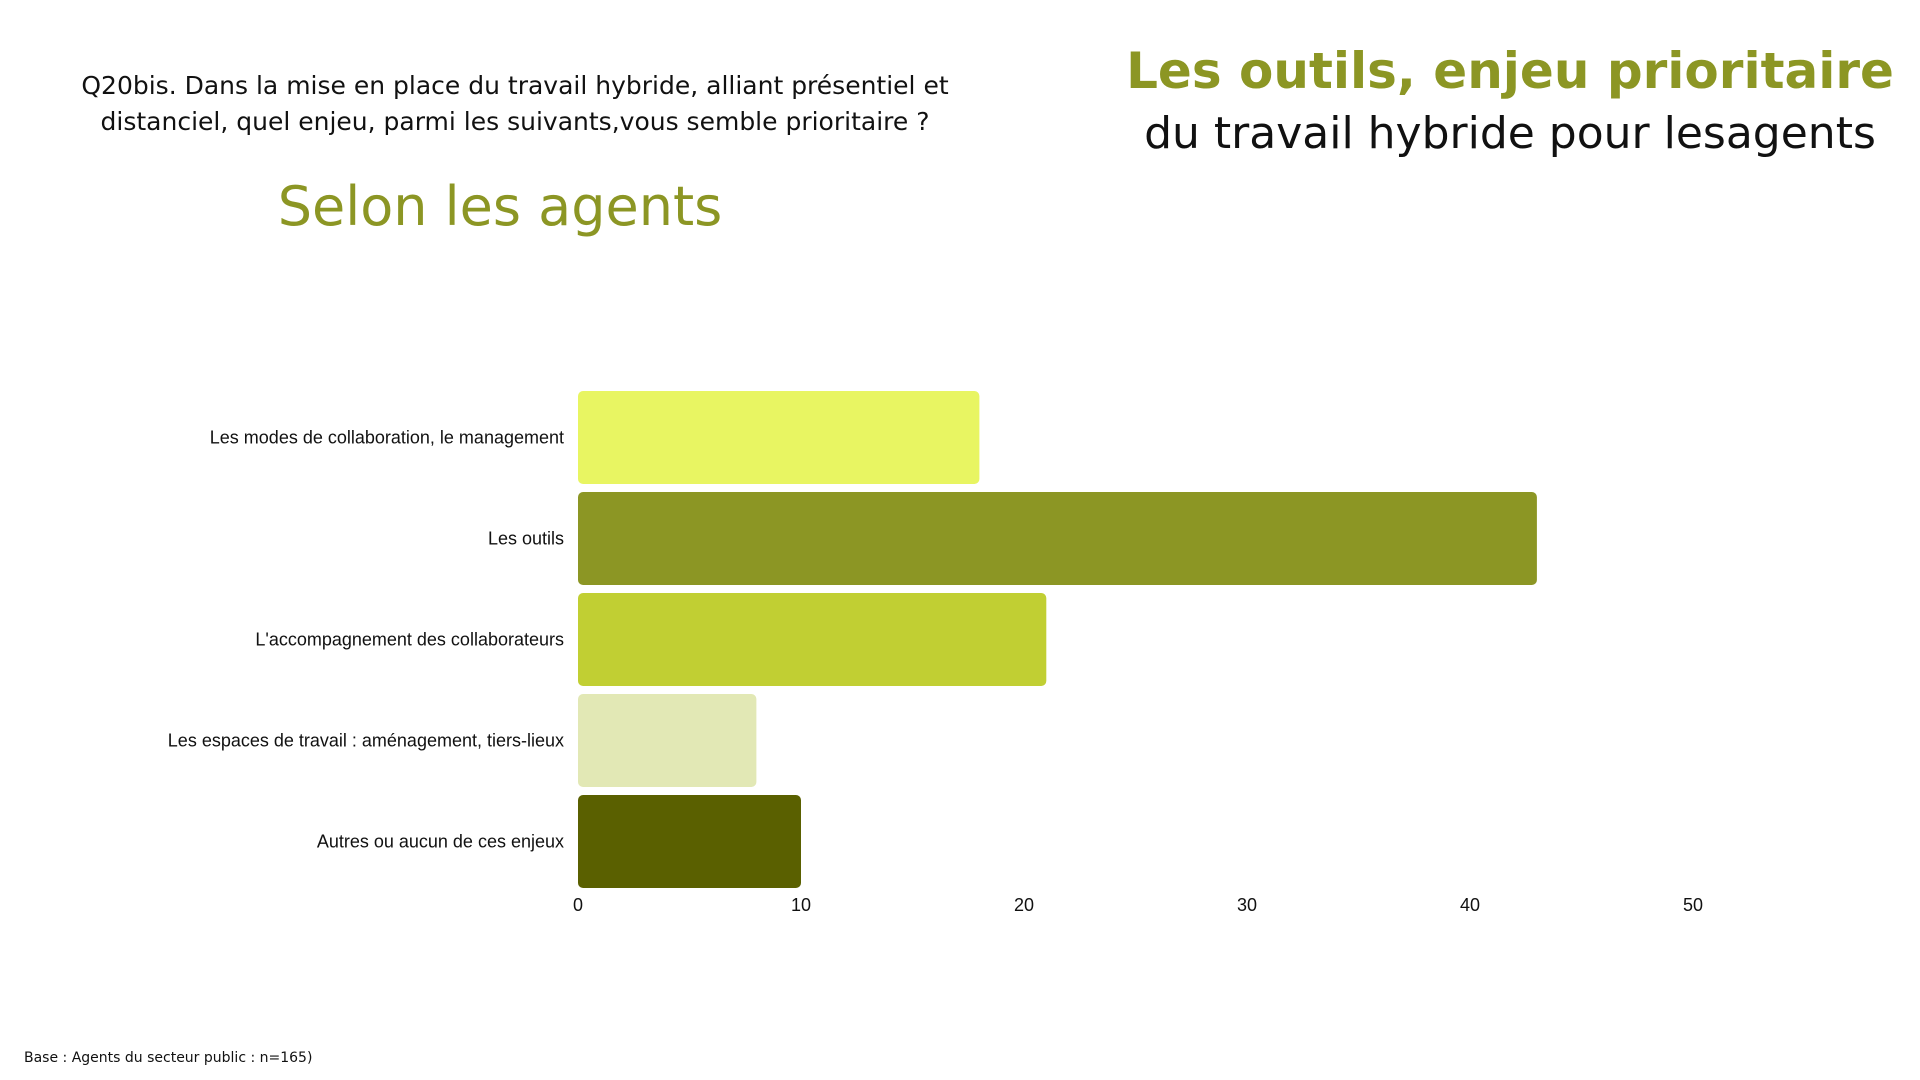 This screenshot has width=1920, height=1080. I want to click on x-tick-label: 50, so click(1693, 905).